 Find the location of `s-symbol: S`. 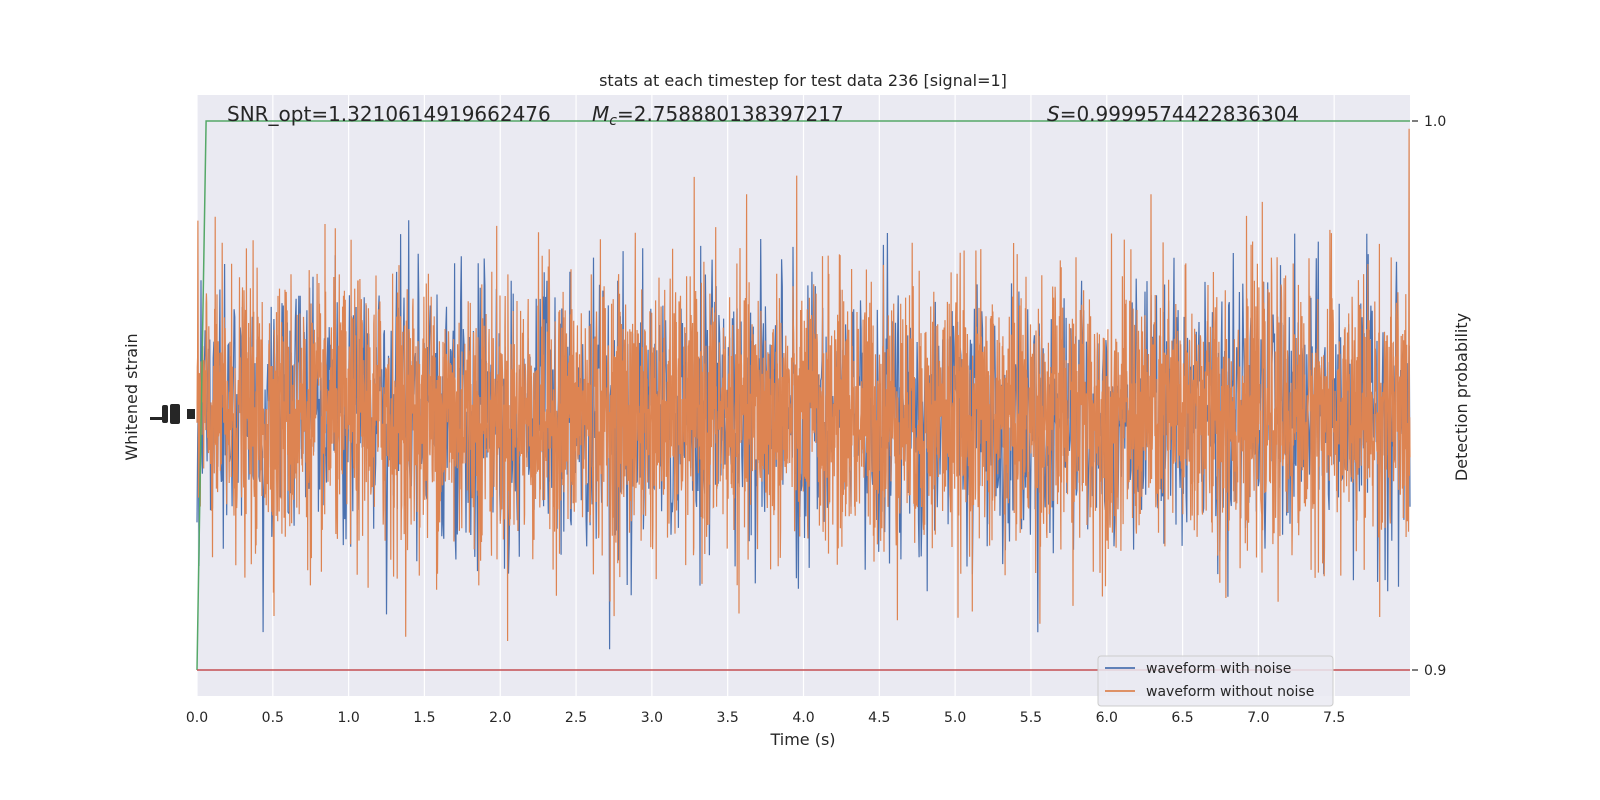

s-symbol: S is located at coordinates (1053, 114).